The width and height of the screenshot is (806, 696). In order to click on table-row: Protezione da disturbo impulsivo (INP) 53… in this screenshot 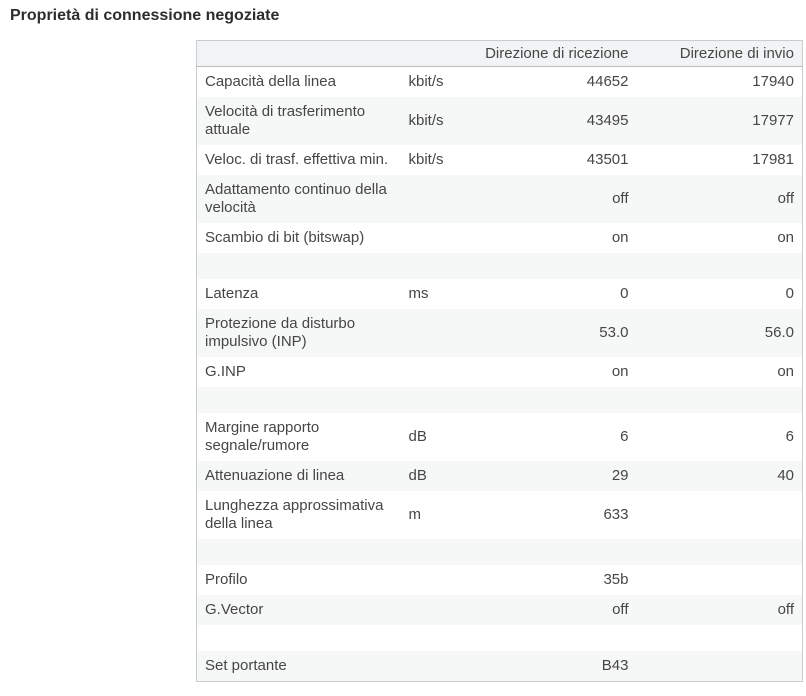, I will do `click(499, 333)`.